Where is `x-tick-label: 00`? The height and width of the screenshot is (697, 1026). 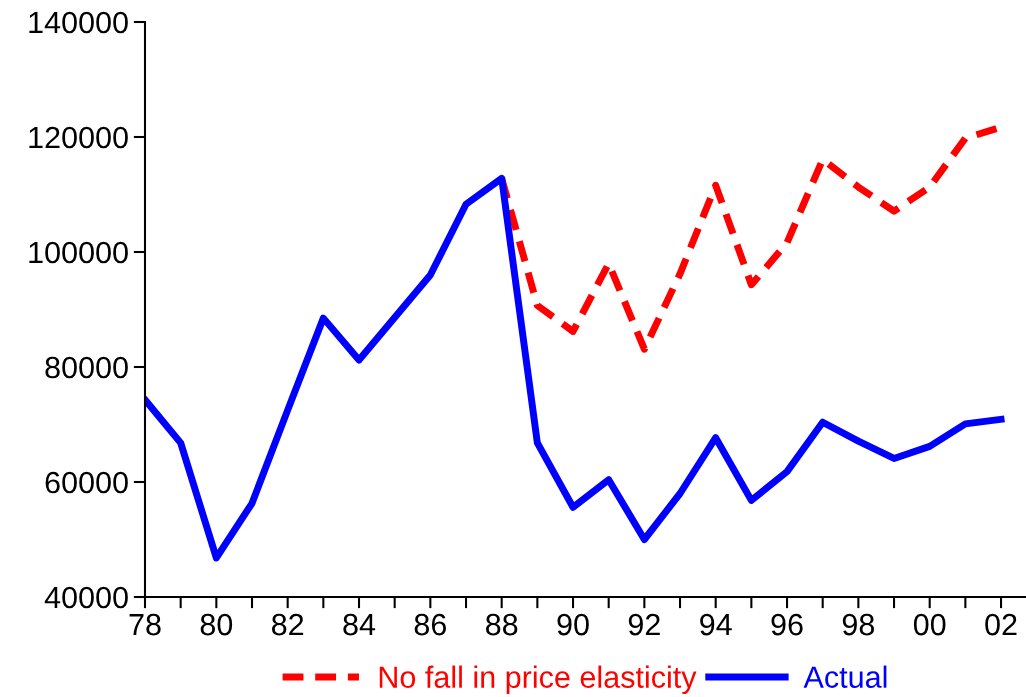 x-tick-label: 00 is located at coordinates (929, 624).